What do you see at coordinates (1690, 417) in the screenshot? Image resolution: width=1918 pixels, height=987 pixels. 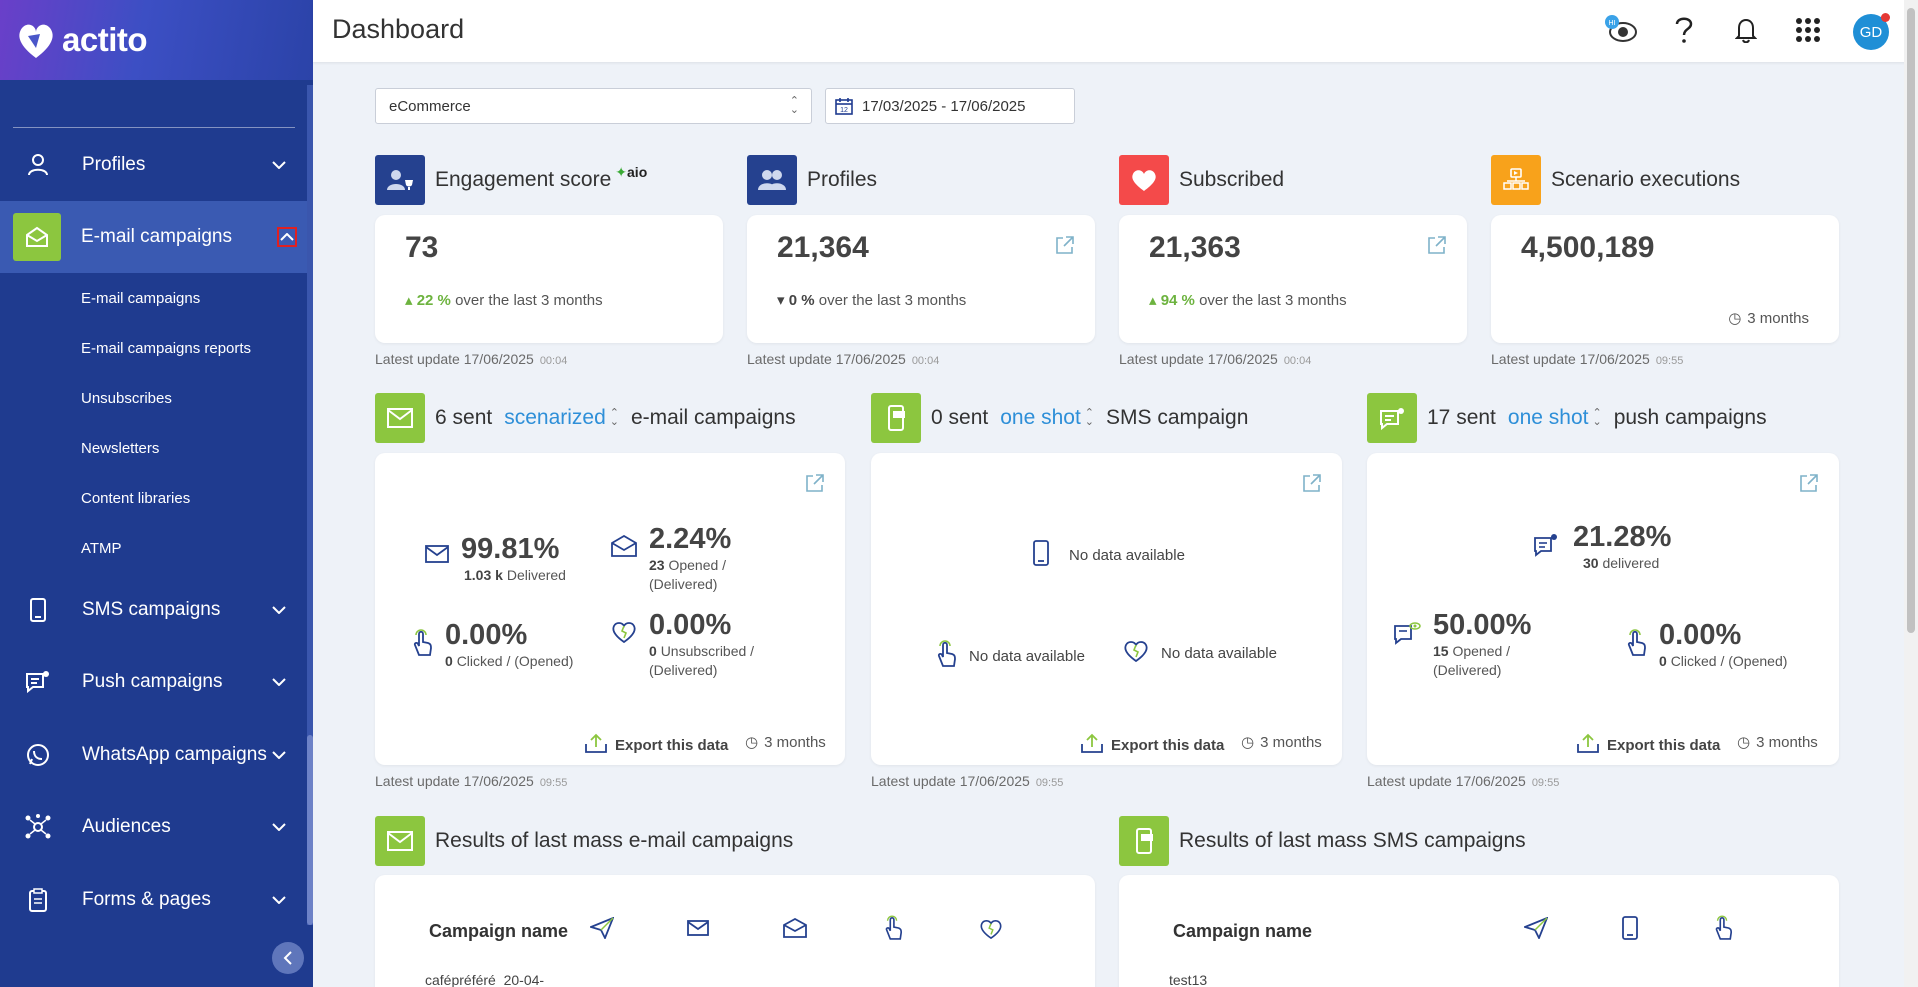 I see `campaign-type-label: push campaigns` at bounding box center [1690, 417].